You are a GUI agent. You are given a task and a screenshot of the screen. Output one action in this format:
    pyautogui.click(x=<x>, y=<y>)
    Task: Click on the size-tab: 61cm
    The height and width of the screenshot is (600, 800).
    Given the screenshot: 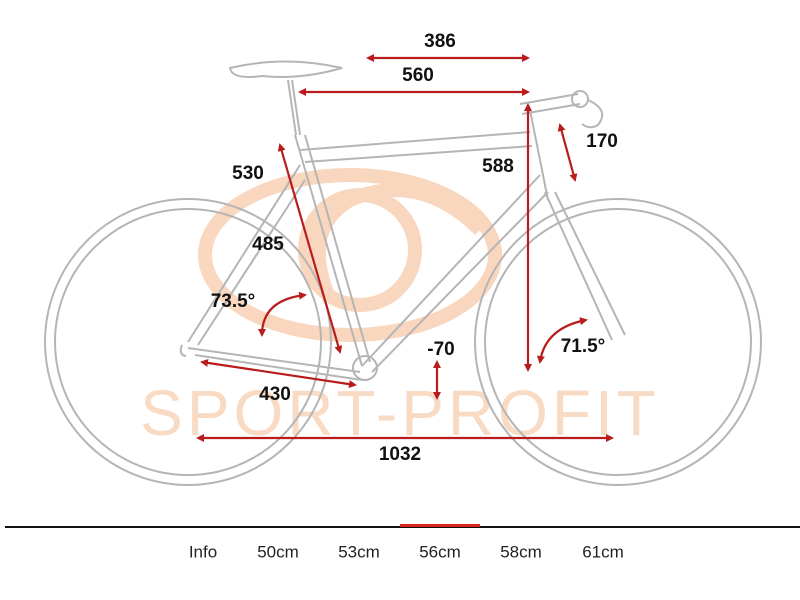 What is the action you would take?
    pyautogui.click(x=603, y=551)
    